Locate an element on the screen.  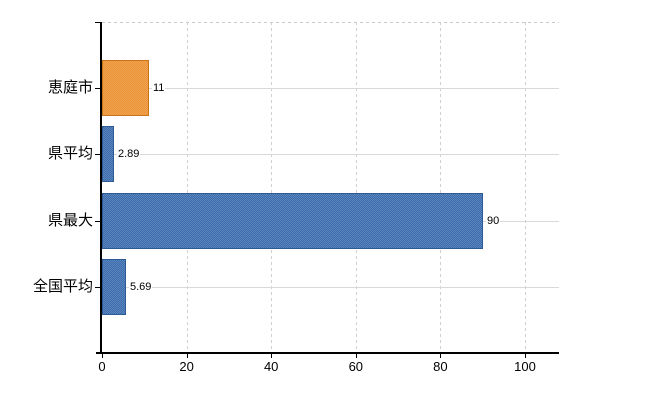
value-label: 5.69 is located at coordinates (141, 287).